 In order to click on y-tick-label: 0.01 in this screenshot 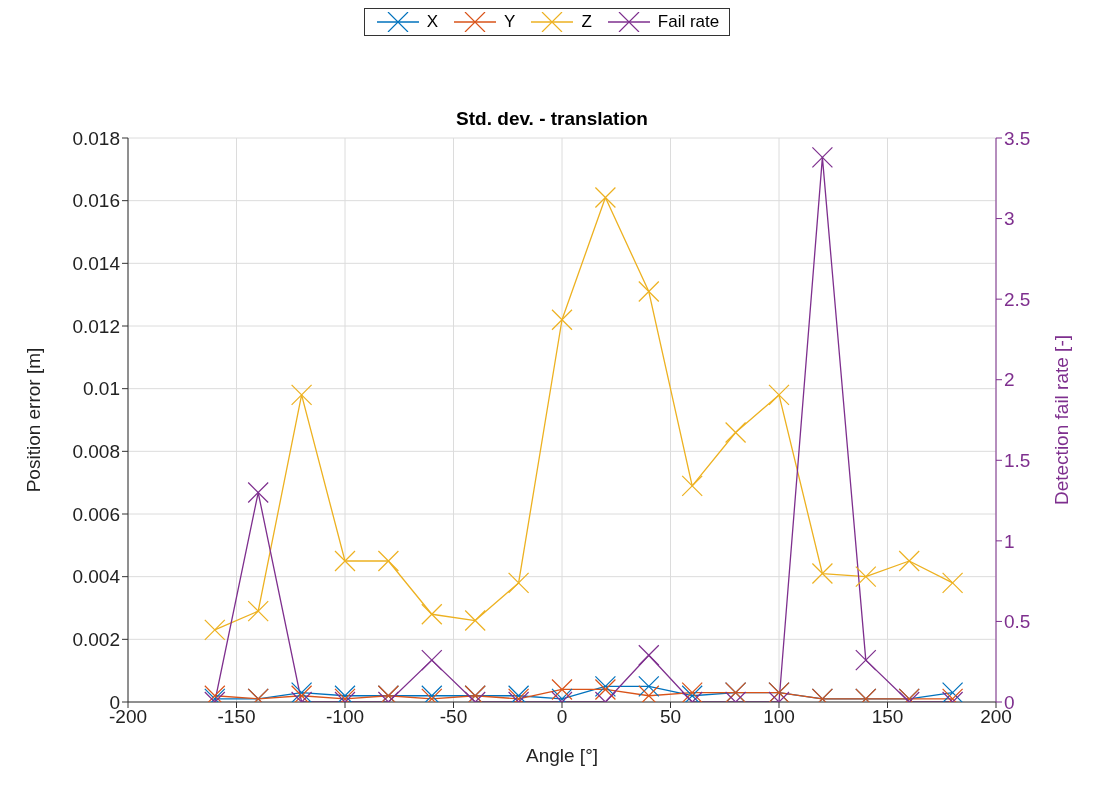, I will do `click(101, 389)`.